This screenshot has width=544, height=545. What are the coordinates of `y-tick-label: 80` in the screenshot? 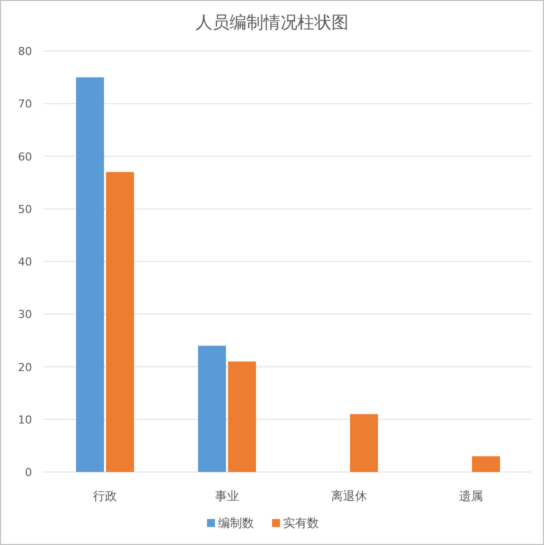 It's located at (25, 51).